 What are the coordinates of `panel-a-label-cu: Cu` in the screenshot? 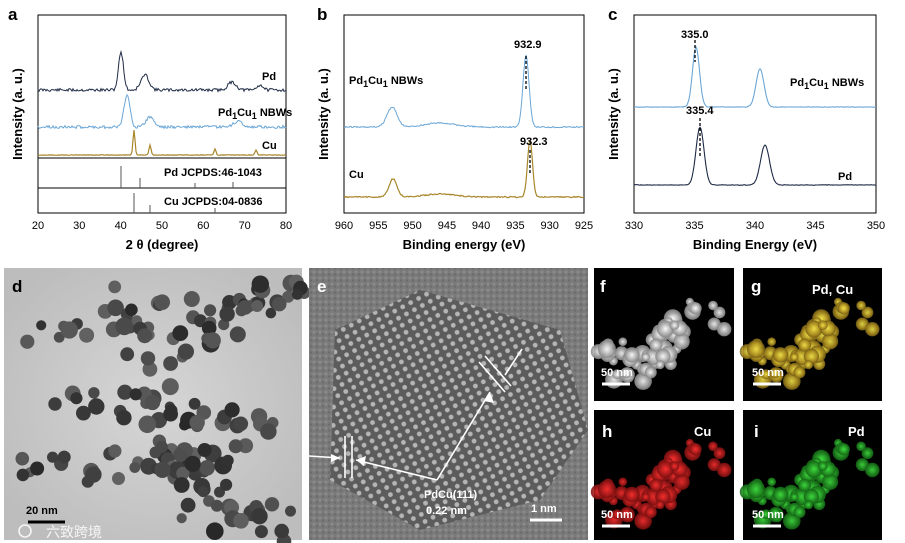 It's located at (269, 146).